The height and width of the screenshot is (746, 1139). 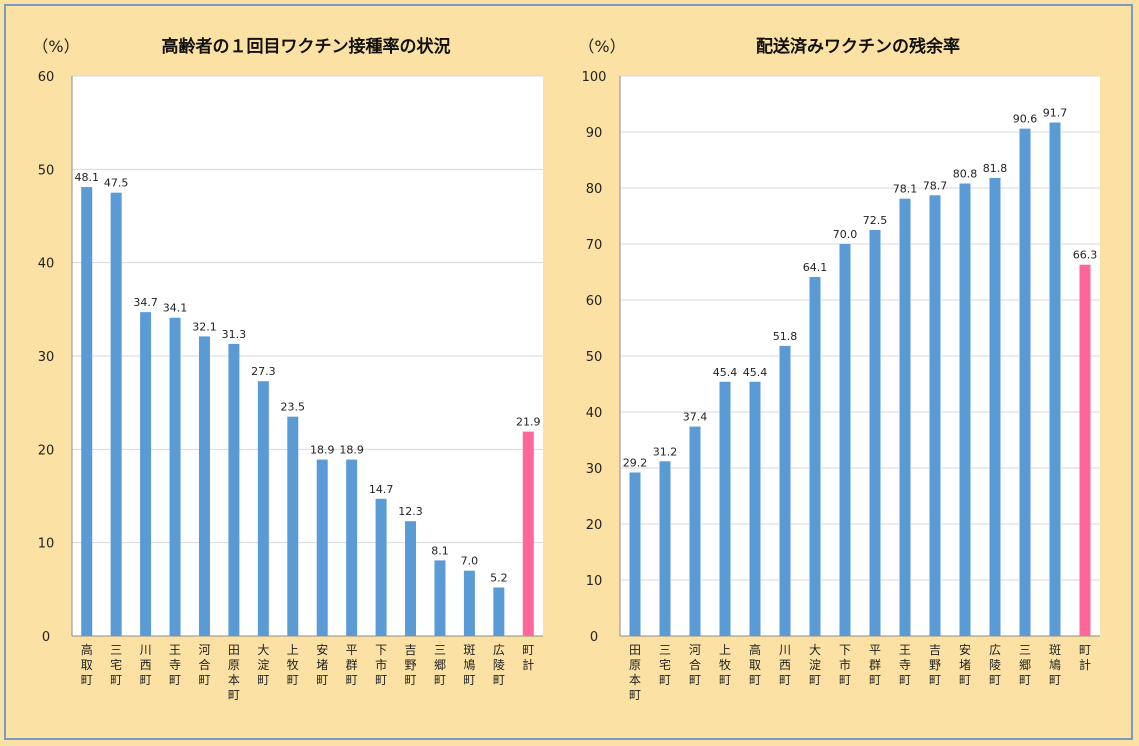 What do you see at coordinates (785, 336) in the screenshot?
I see `data-label: 51.8` at bounding box center [785, 336].